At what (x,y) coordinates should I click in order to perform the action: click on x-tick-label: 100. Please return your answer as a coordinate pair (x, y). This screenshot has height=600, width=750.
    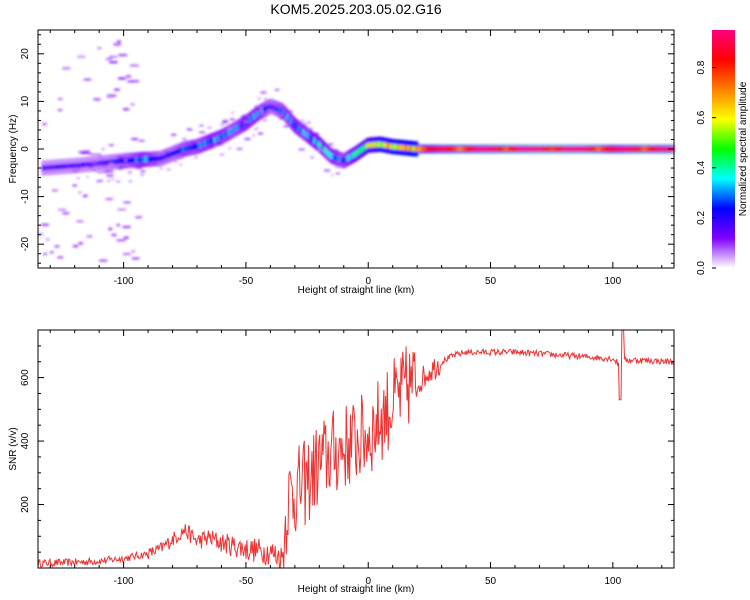
    Looking at the image, I should click on (613, 581).